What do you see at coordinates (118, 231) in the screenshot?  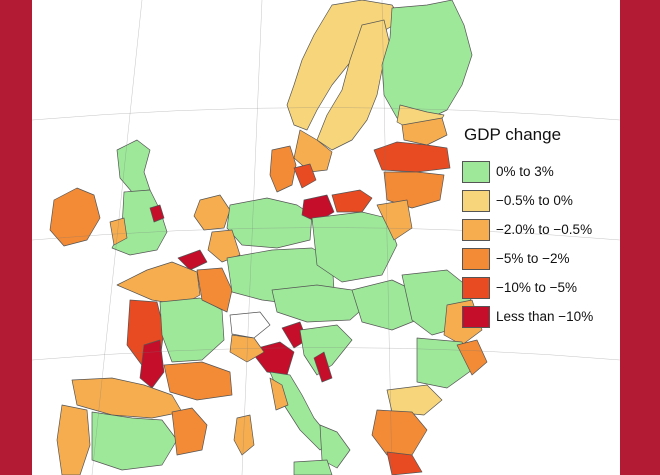 I see `region-wales` at bounding box center [118, 231].